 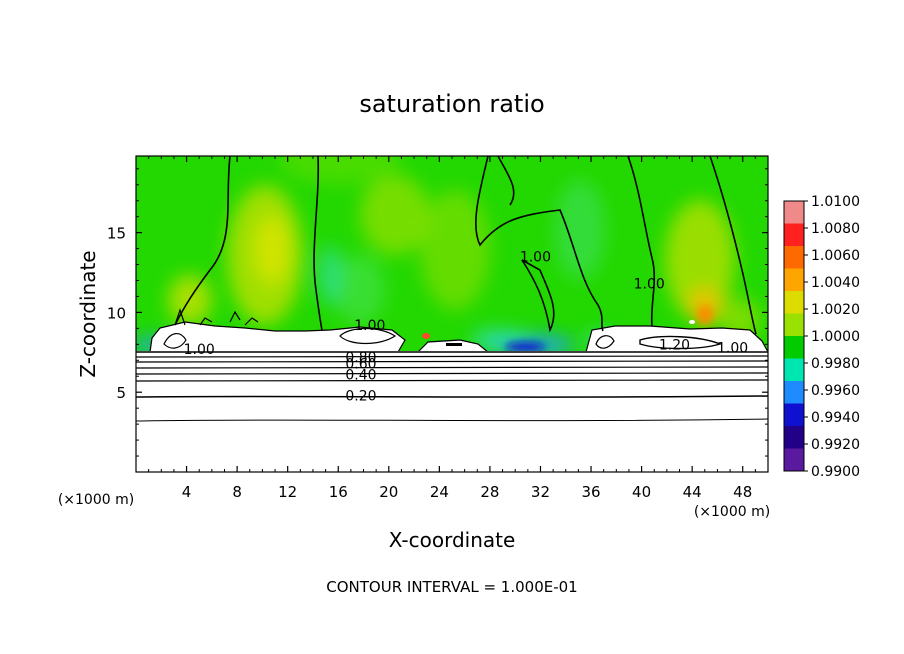 What do you see at coordinates (116, 234) in the screenshot?
I see `y-tick-label: 15` at bounding box center [116, 234].